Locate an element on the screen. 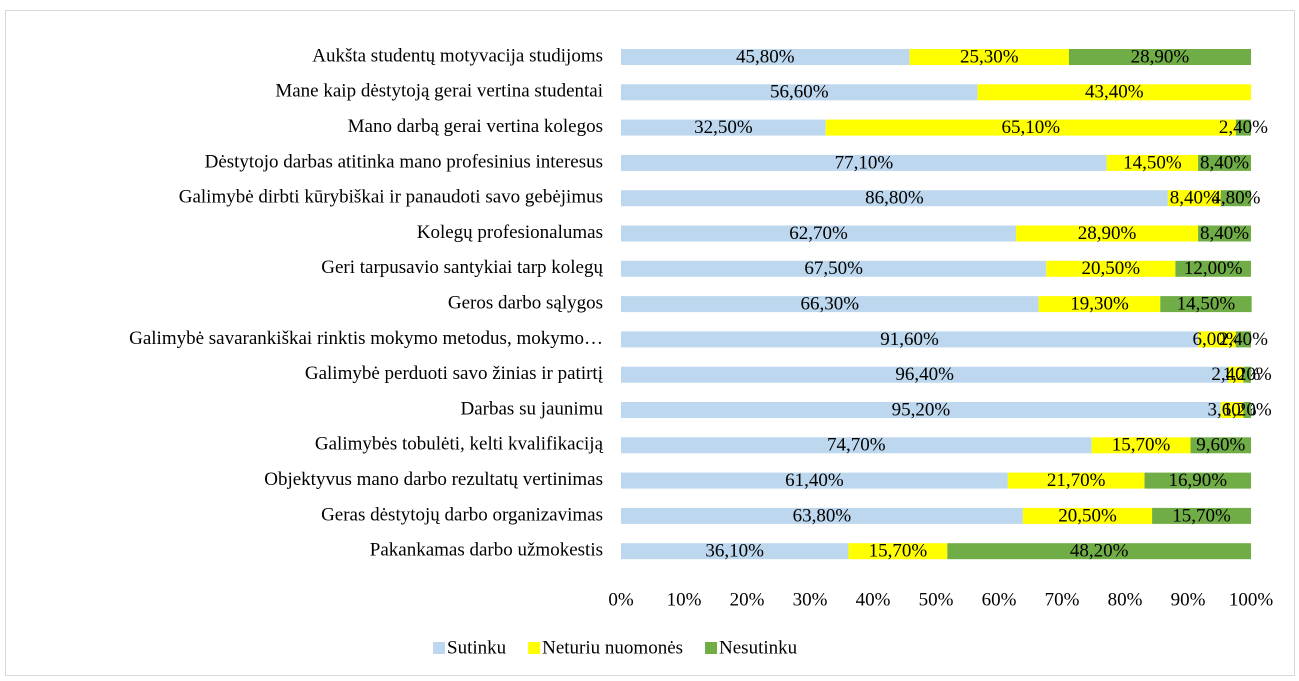 The width and height of the screenshot is (1299, 681). data-label: 66,30% is located at coordinates (830, 303).